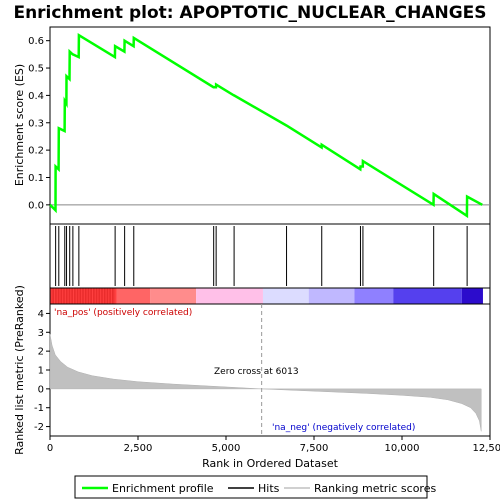  I want to click on hits-panel-frame, so click(270, 256).